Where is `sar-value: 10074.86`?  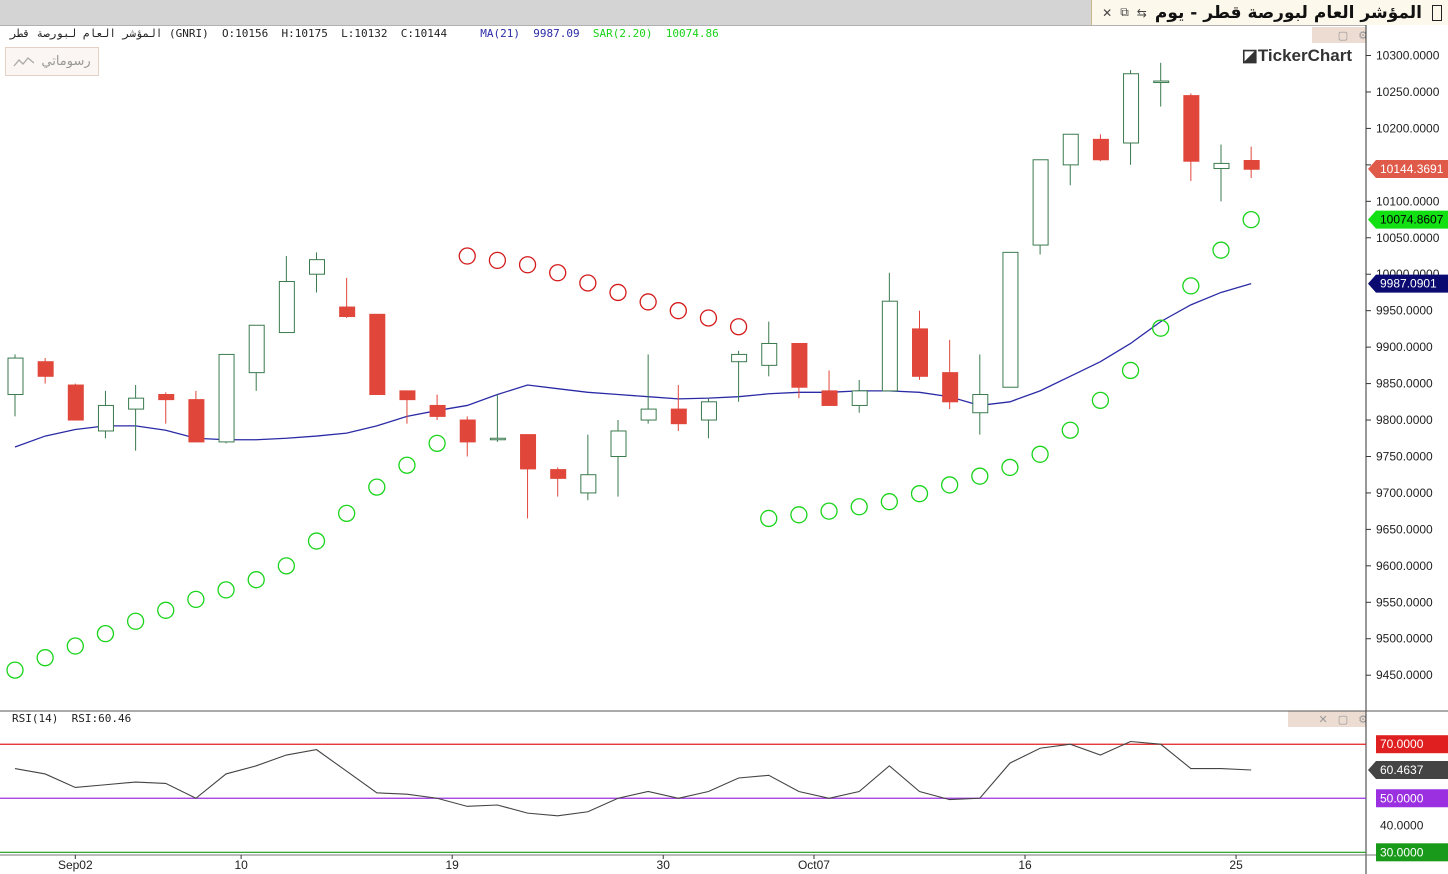
sar-value: 10074.86 is located at coordinates (692, 33).